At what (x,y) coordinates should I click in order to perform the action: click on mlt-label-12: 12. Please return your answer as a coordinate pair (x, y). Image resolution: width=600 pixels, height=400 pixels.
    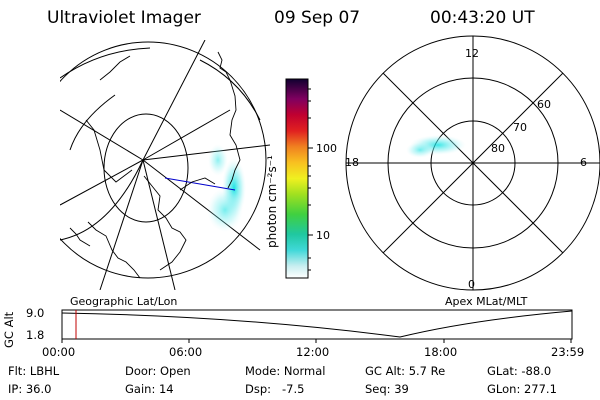
    Looking at the image, I should click on (472, 53).